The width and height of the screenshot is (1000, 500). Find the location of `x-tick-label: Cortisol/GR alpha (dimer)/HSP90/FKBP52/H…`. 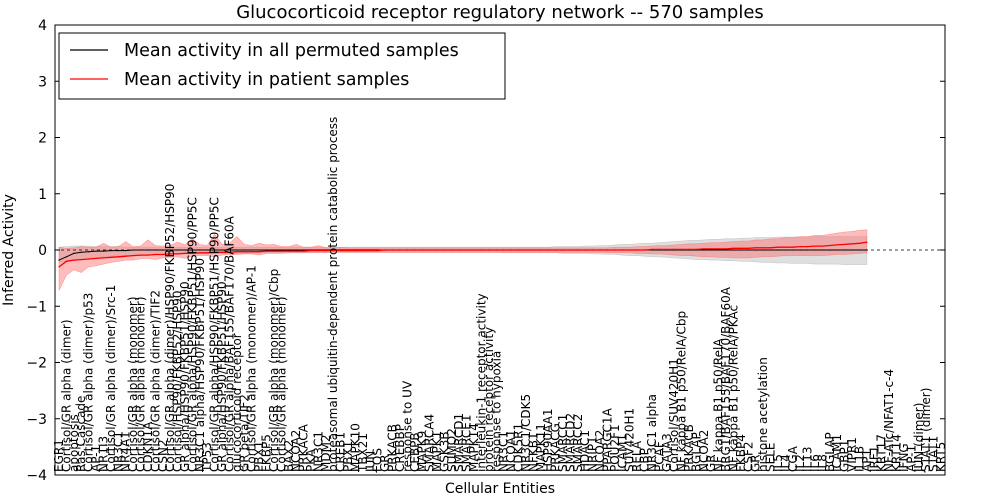

x-tick-label: Cortisol/GR alpha (dimer)/HSP90/FKBP52/H… is located at coordinates (170, 328).